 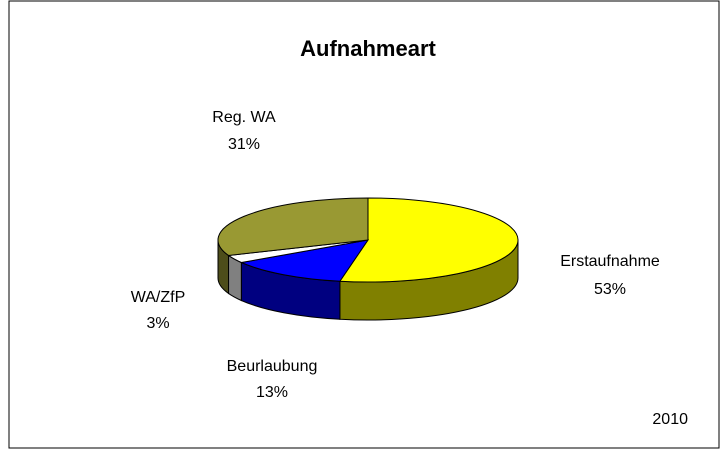 What do you see at coordinates (158, 297) in the screenshot?
I see `slice-label: WA/ZfP` at bounding box center [158, 297].